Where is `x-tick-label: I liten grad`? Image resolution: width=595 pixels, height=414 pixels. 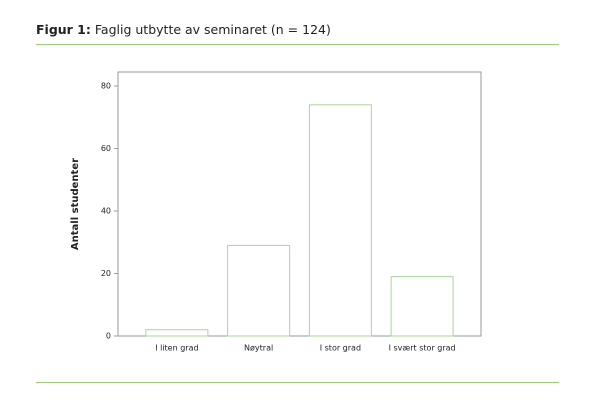 x-tick-label: I liten grad is located at coordinates (176, 348).